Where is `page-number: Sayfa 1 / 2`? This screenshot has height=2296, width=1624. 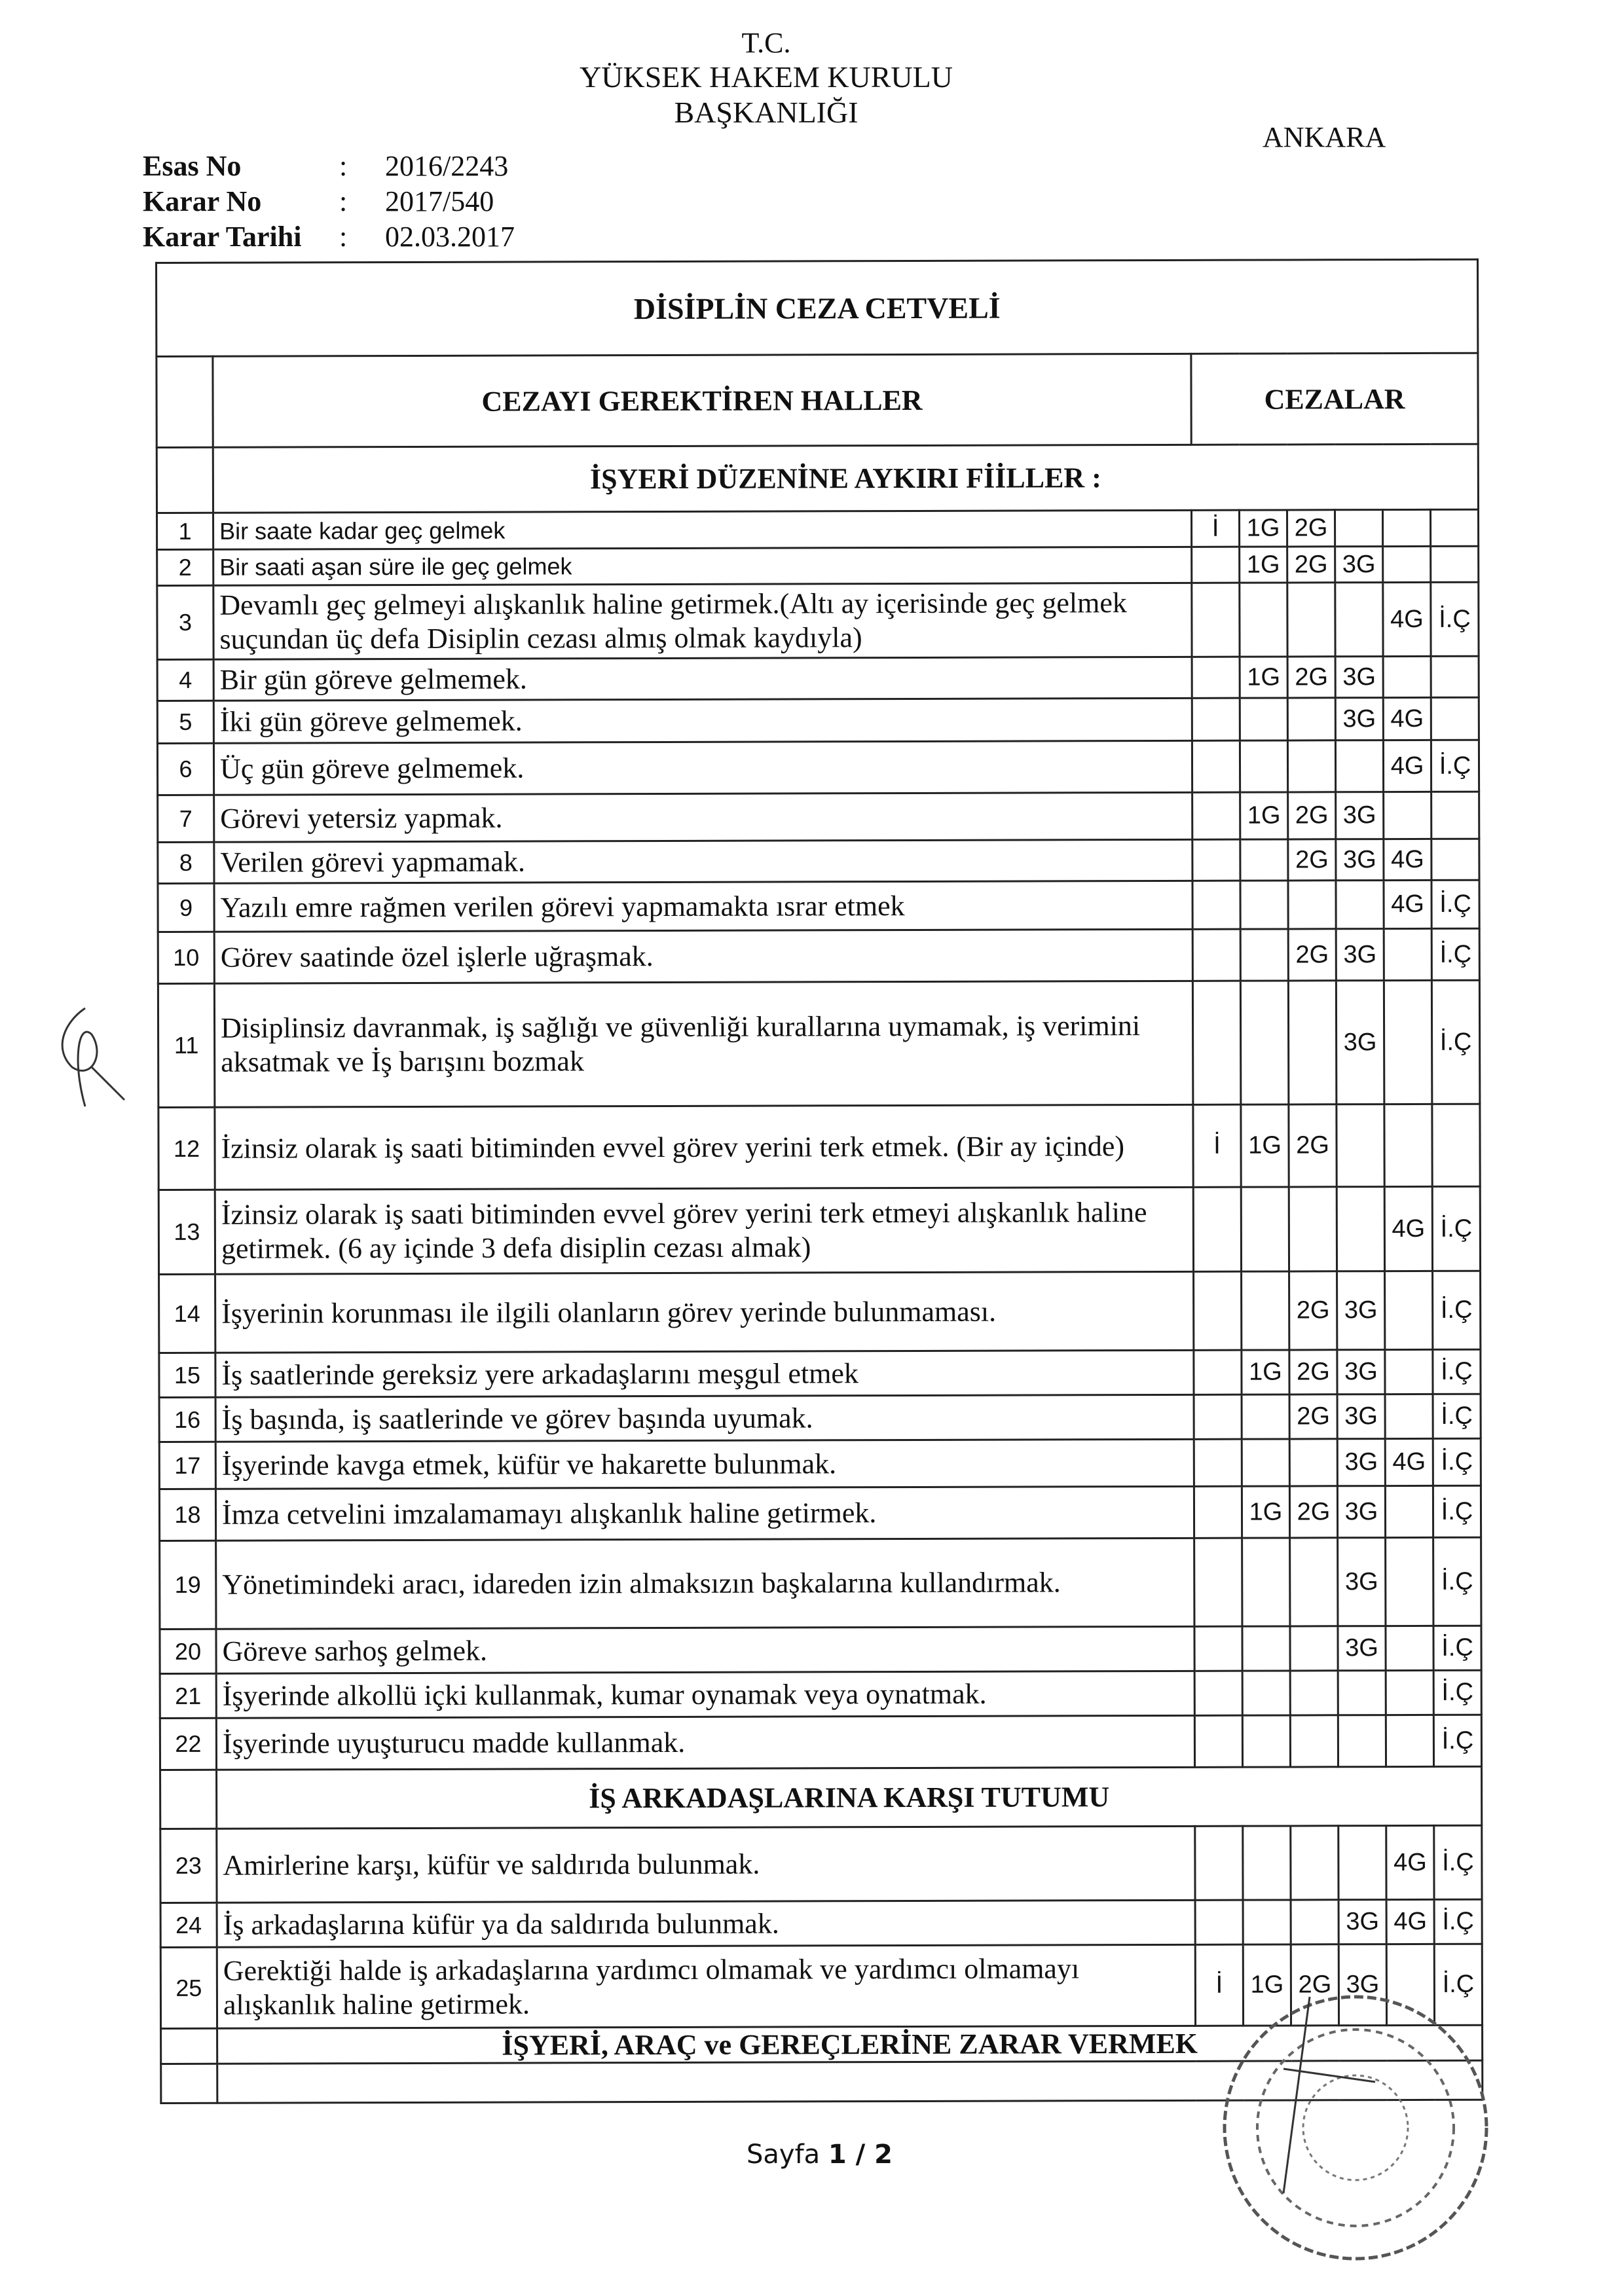
page-number: Sayfa 1 / 2 is located at coordinates (820, 2155).